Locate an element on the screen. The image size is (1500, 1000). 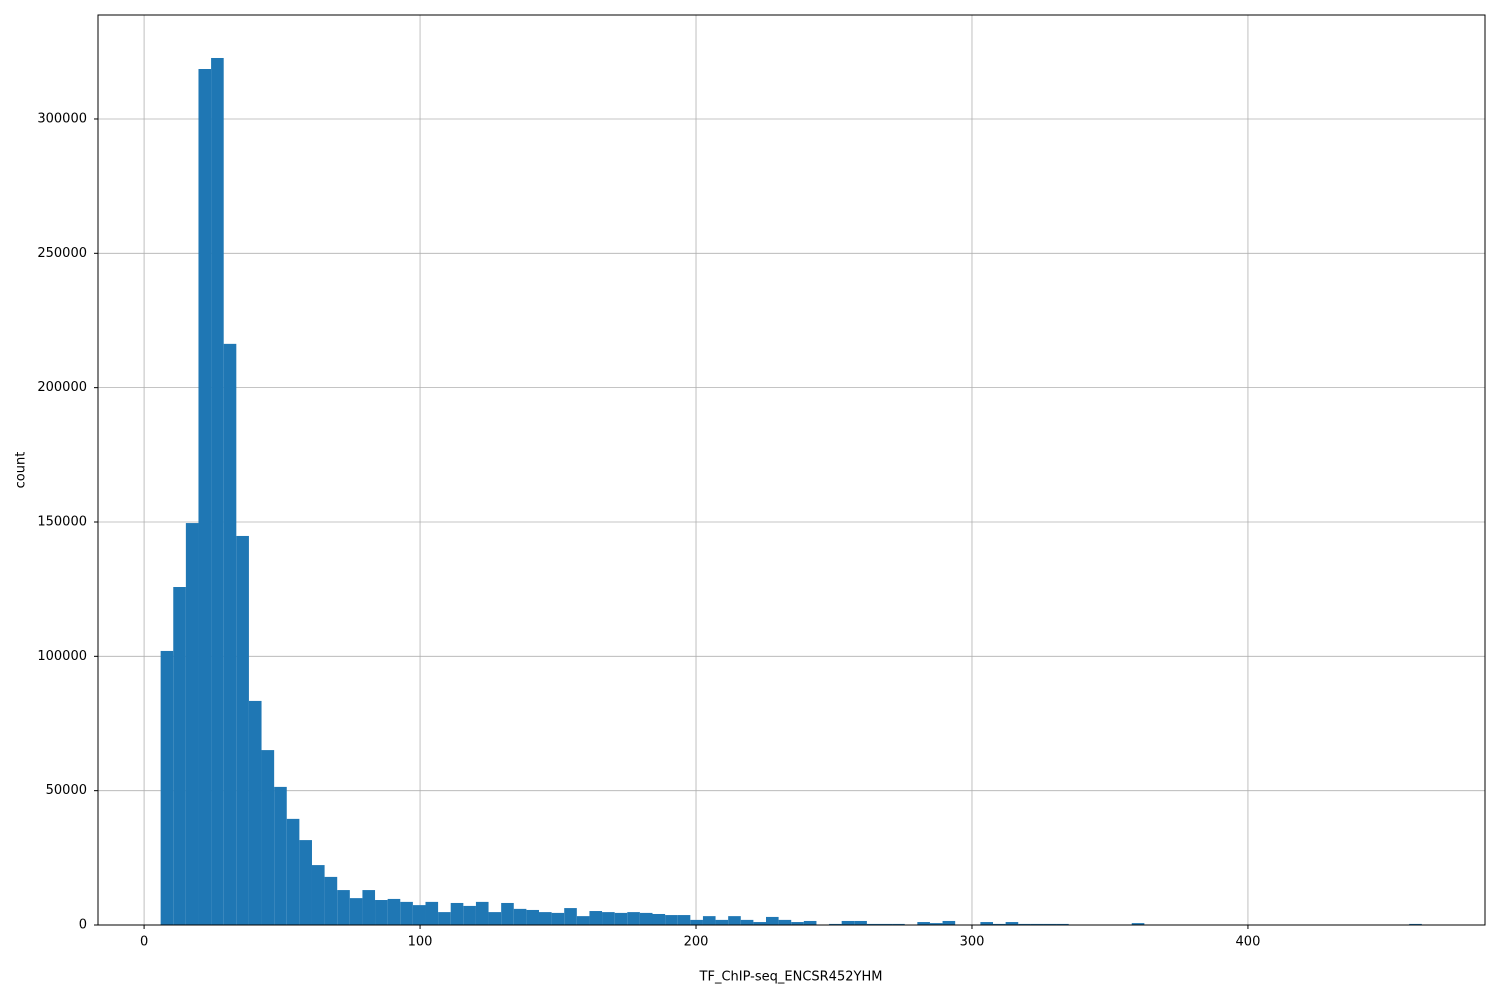
y-tick-label: 300000 is located at coordinates (62, 118).